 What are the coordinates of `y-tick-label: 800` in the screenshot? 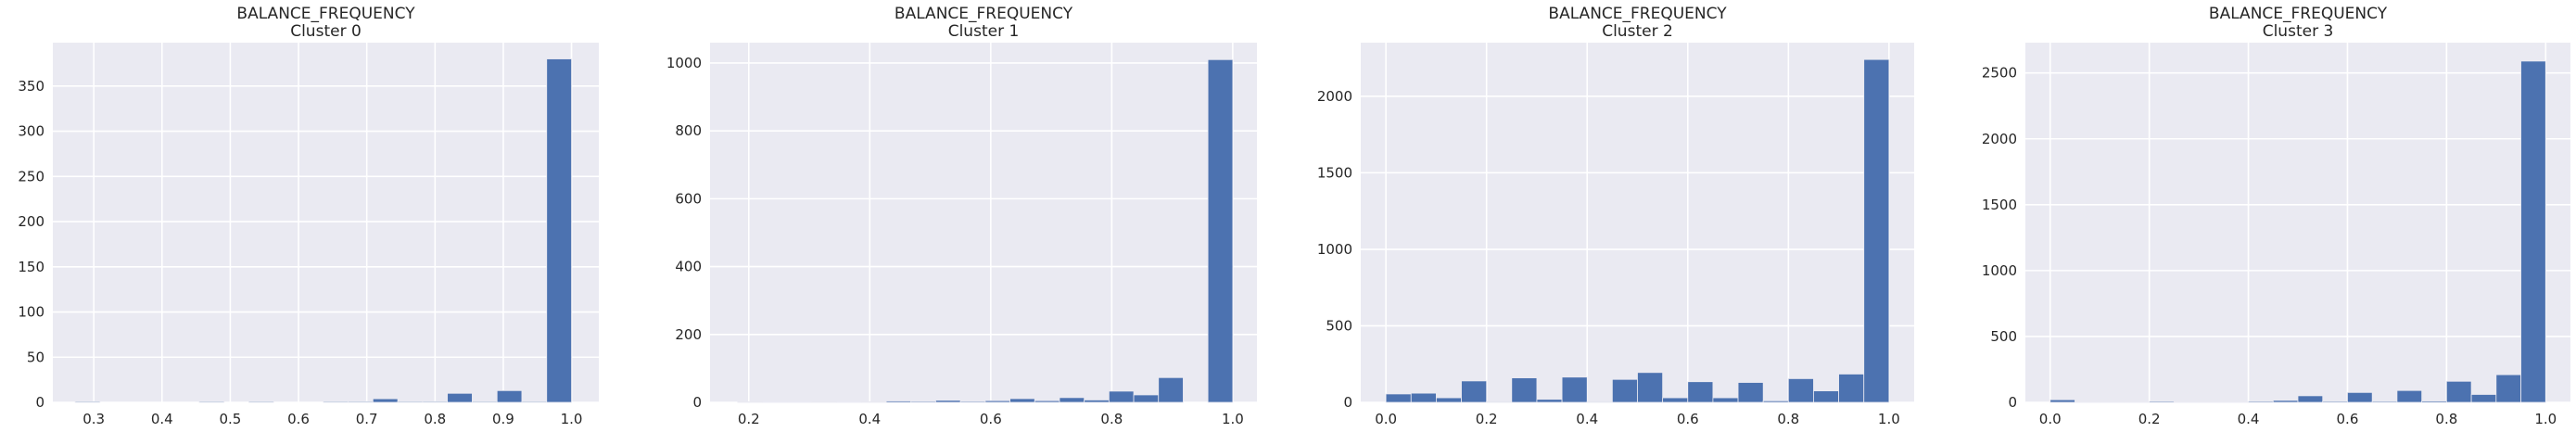 It's located at (688, 130).